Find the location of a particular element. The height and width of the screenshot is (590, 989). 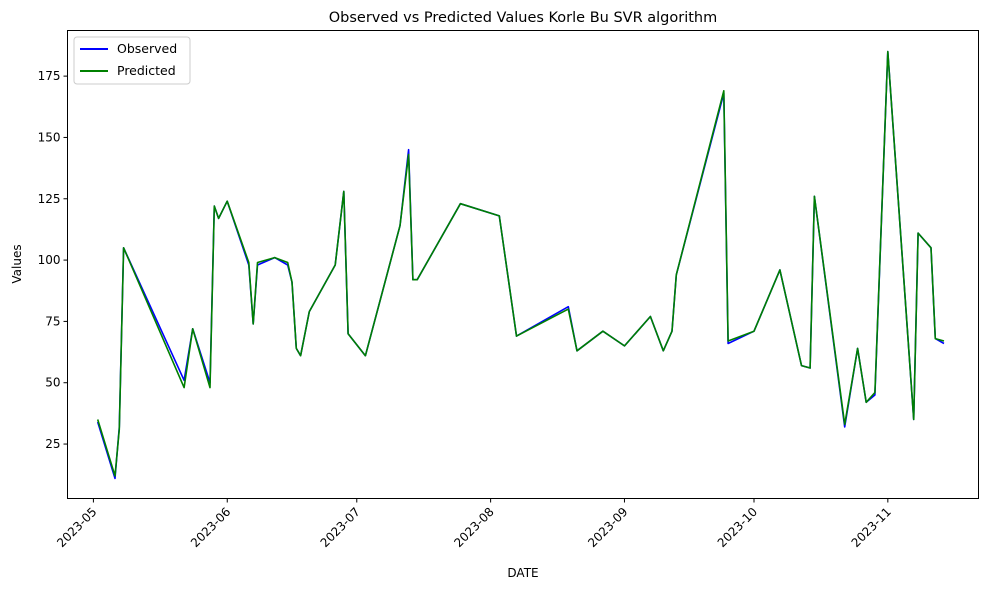

y-axis: 25 50 75 100 125 150 175 is located at coordinates (53, 260).